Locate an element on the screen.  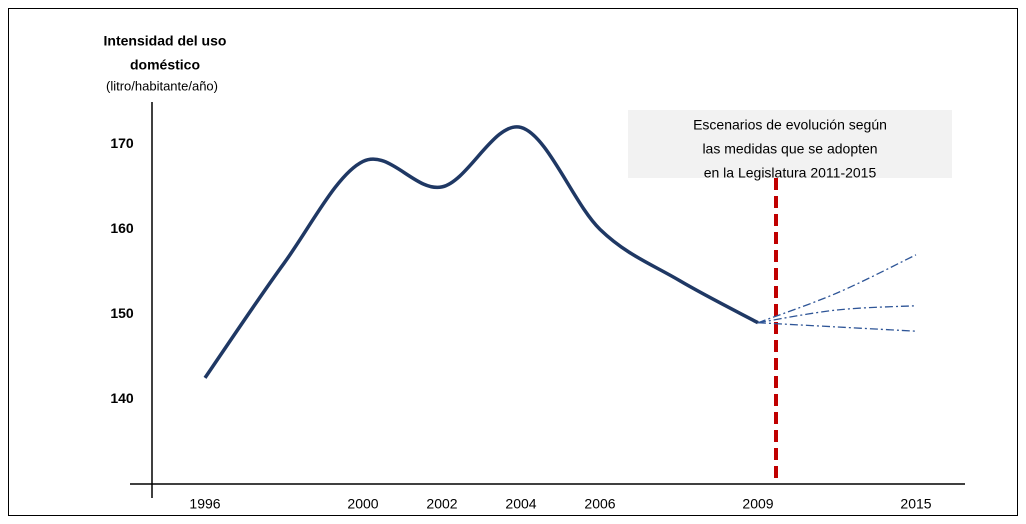
x-tick-label: 1996 is located at coordinates (204, 504).